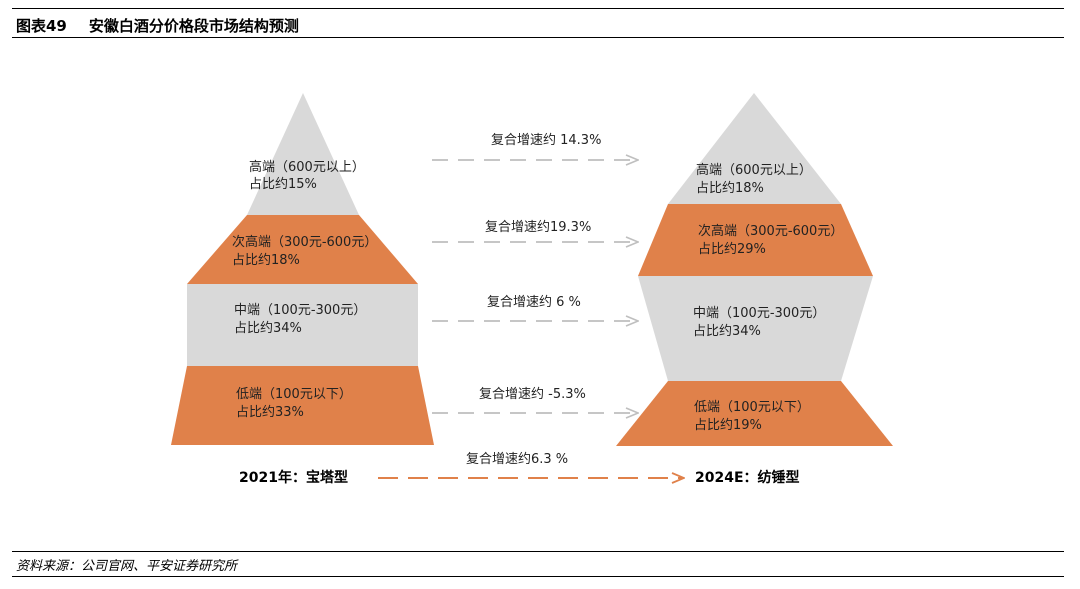 Image resolution: width=1080 pixels, height=589 pixels. Describe the element at coordinates (293, 477) in the screenshot. I see `pyramid-2021-type-label: 2021年：宝塔型` at that location.